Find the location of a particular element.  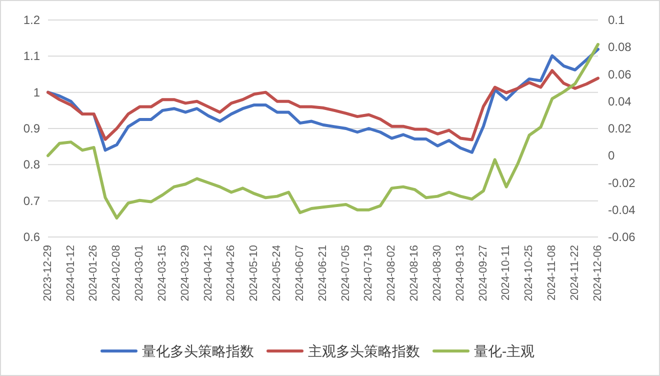

y2-tick-label: 0.1 is located at coordinates (617, 20).